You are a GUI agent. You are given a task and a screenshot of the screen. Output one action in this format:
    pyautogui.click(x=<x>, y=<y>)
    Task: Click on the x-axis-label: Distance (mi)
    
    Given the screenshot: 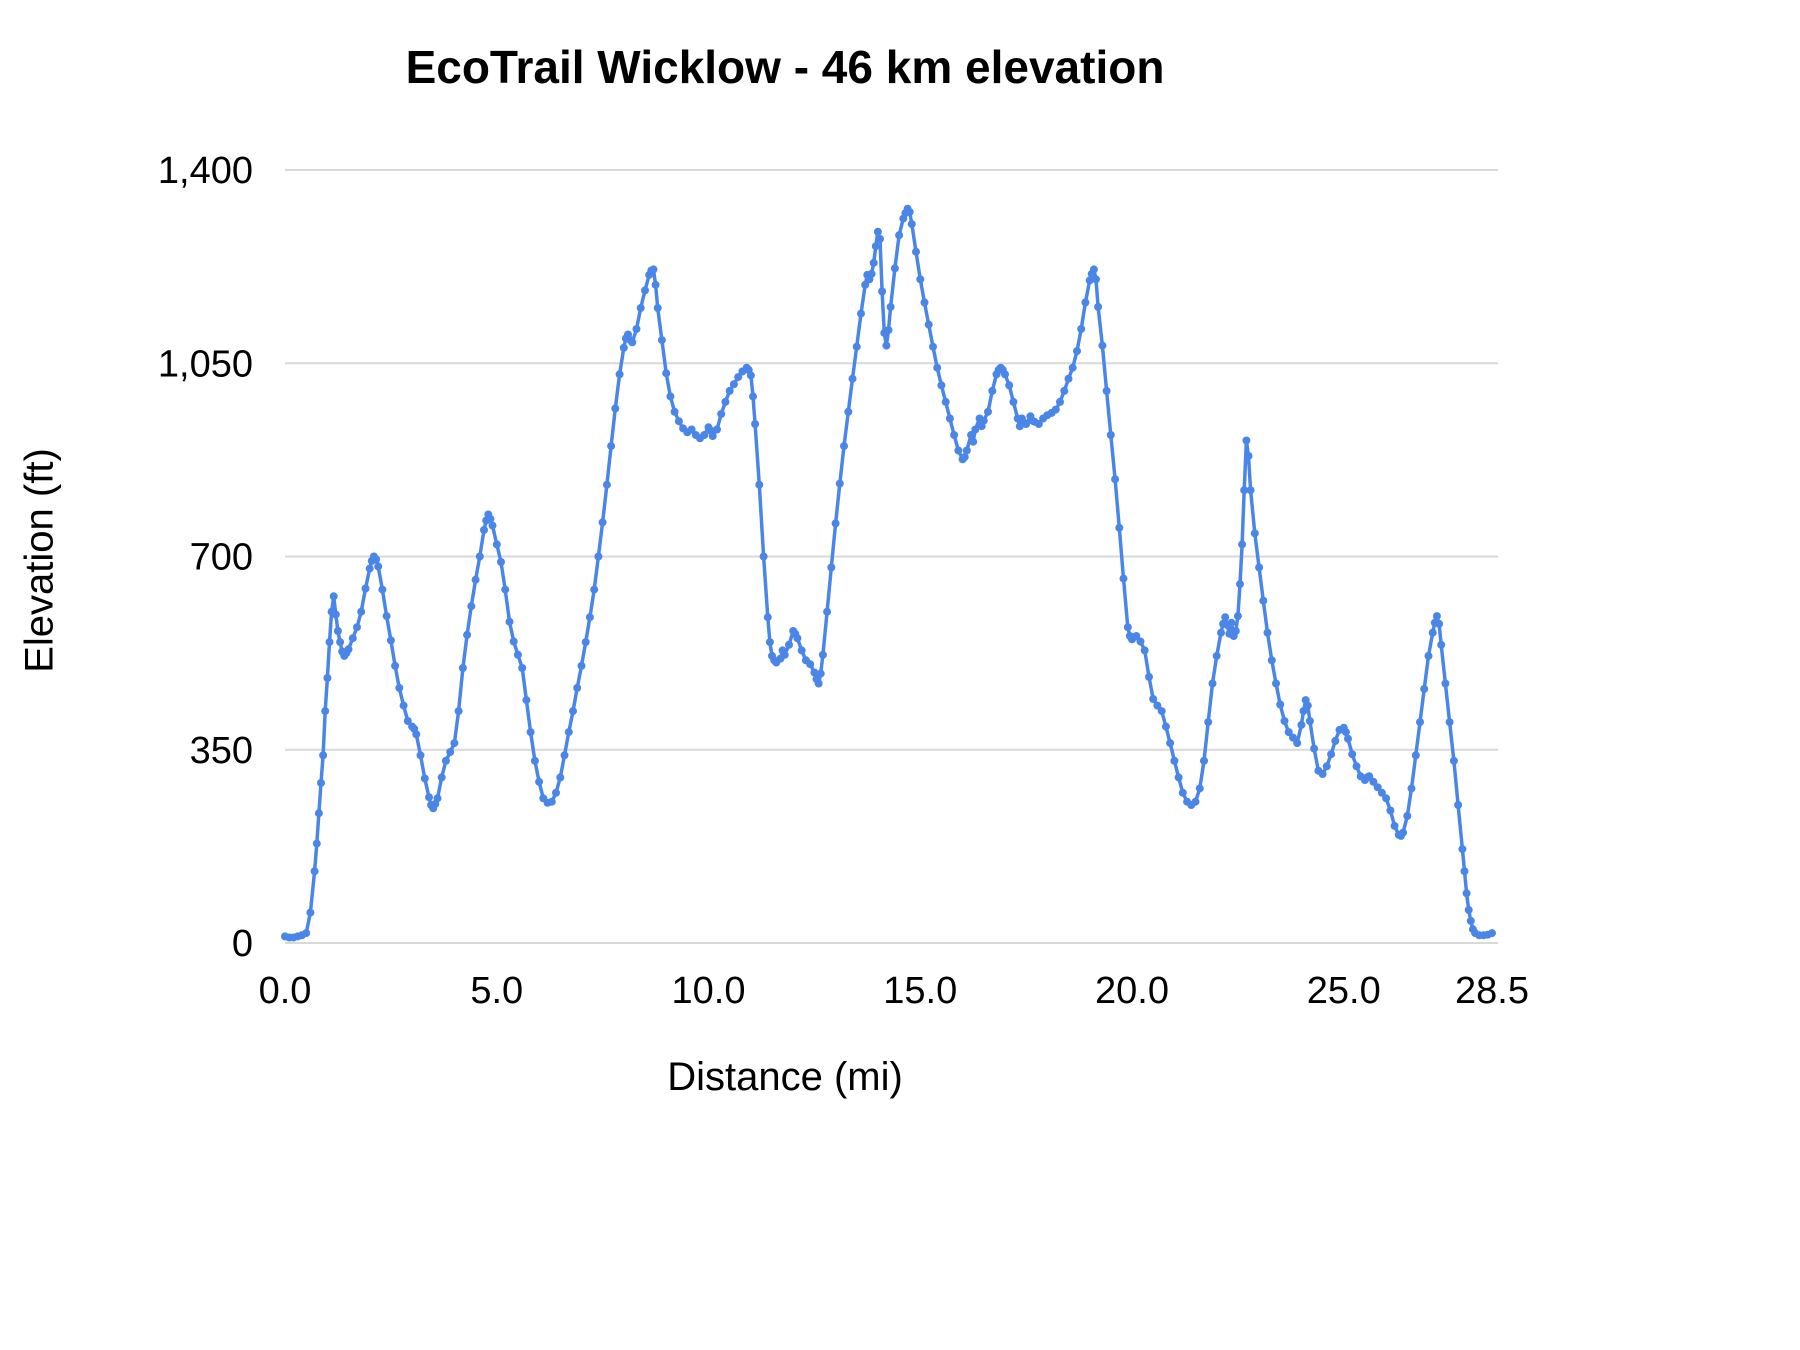 What is the action you would take?
    pyautogui.click(x=785, y=1077)
    